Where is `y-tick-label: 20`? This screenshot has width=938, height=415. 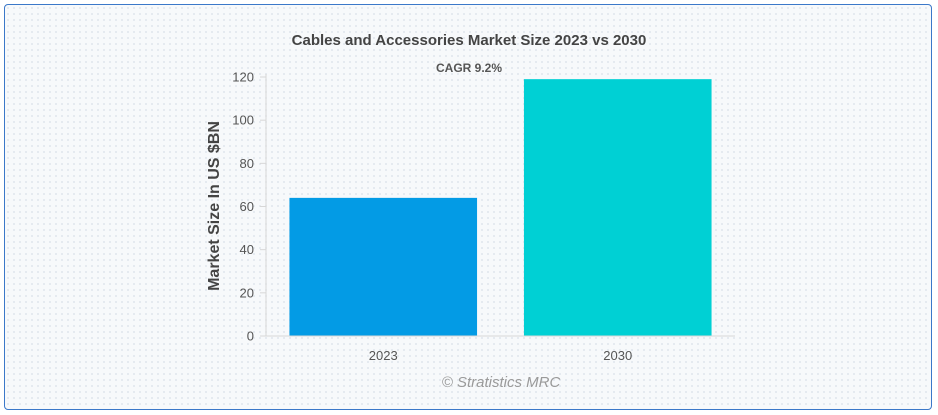
y-tick-label: 20 is located at coordinates (247, 292).